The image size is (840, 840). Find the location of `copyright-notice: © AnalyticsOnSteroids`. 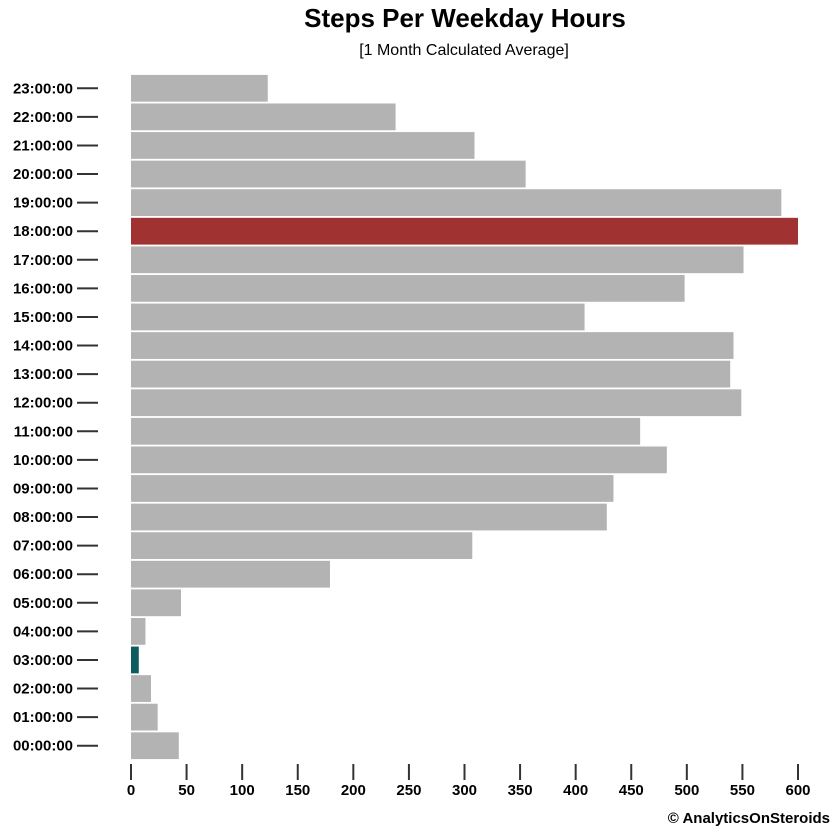

copyright-notice: © AnalyticsOnSteroids is located at coordinates (748, 818).